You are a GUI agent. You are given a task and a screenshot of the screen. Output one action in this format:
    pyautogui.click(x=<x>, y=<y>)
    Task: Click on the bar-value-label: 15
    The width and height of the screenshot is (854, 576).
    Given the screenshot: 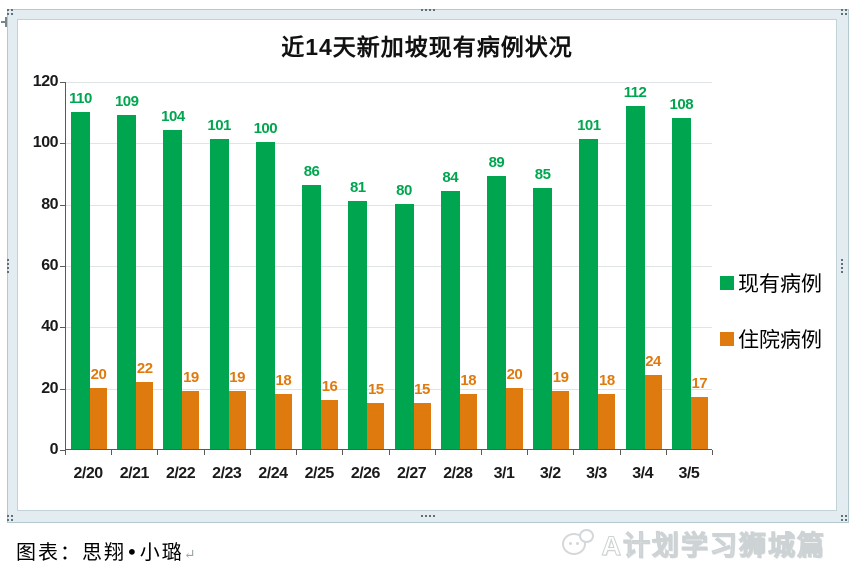 What is the action you would take?
    pyautogui.click(x=422, y=389)
    